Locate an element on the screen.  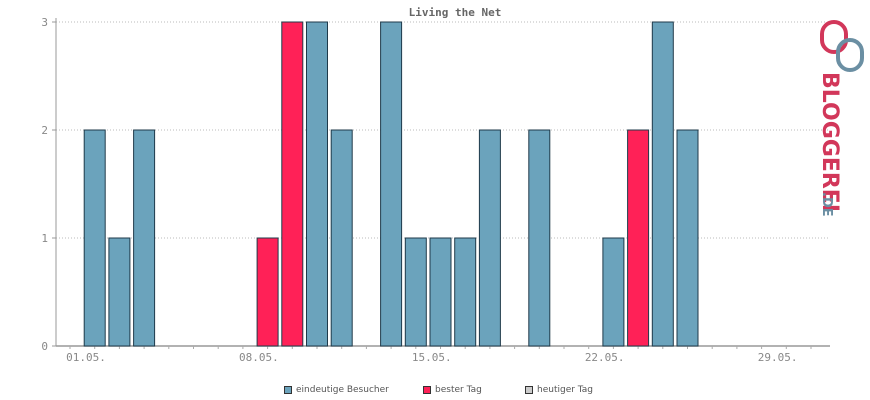
logo-suffix-text: .DE is located at coordinates (826, 204).